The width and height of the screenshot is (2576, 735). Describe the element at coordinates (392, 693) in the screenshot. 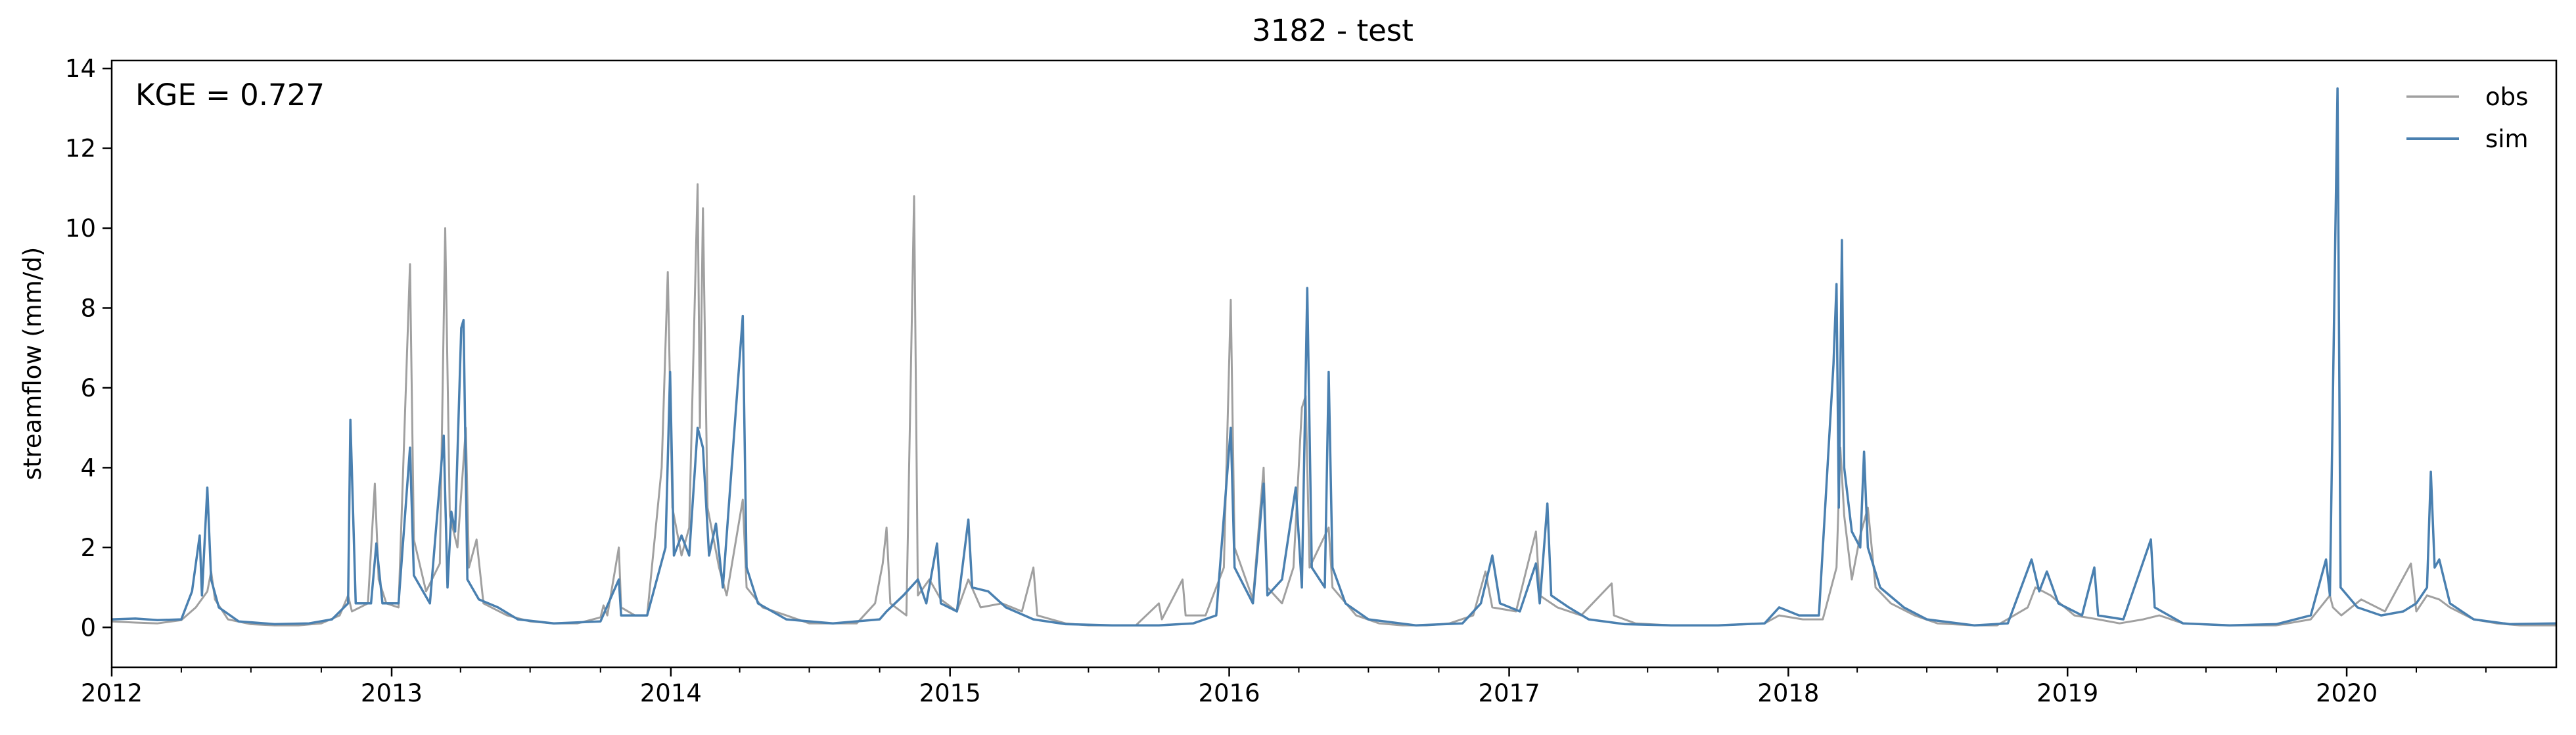

I see `x-tick-label-2013: 2013` at that location.